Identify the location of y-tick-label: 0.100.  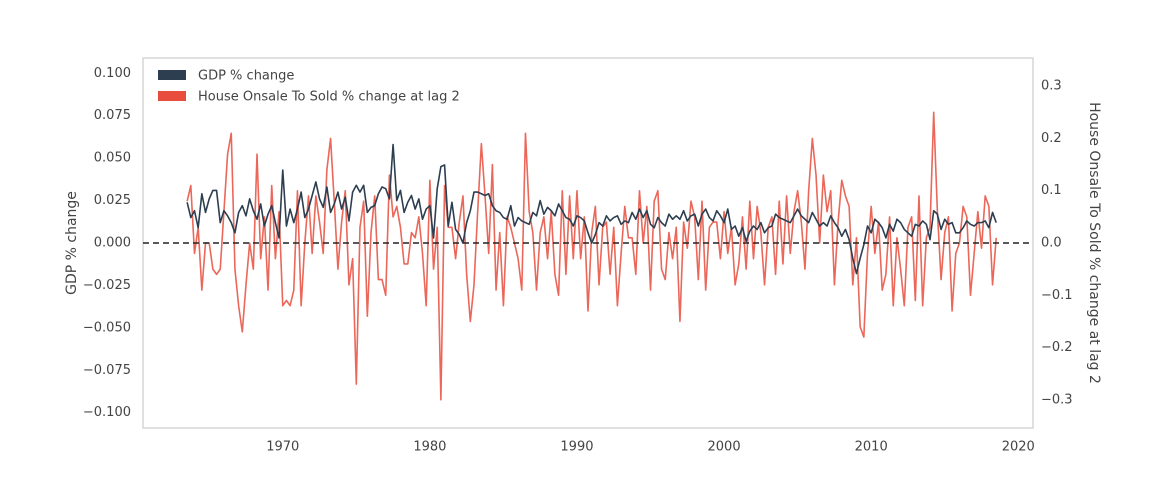
(112, 73).